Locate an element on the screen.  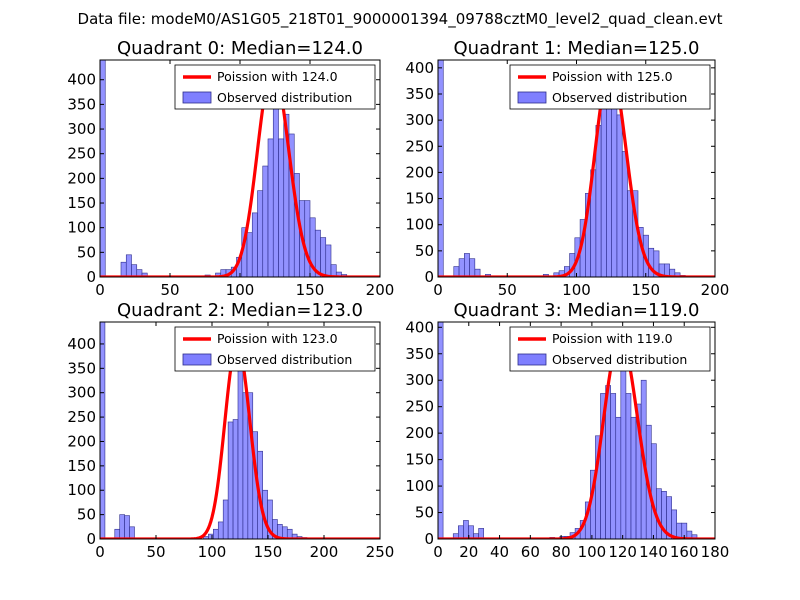
legend-label-poisson: Poission with 124.0 is located at coordinates (277, 76).